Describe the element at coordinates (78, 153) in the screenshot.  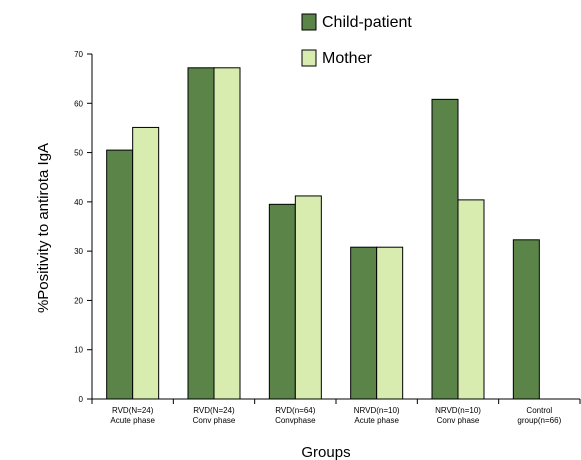
I see `y-tick-label: 50` at that location.